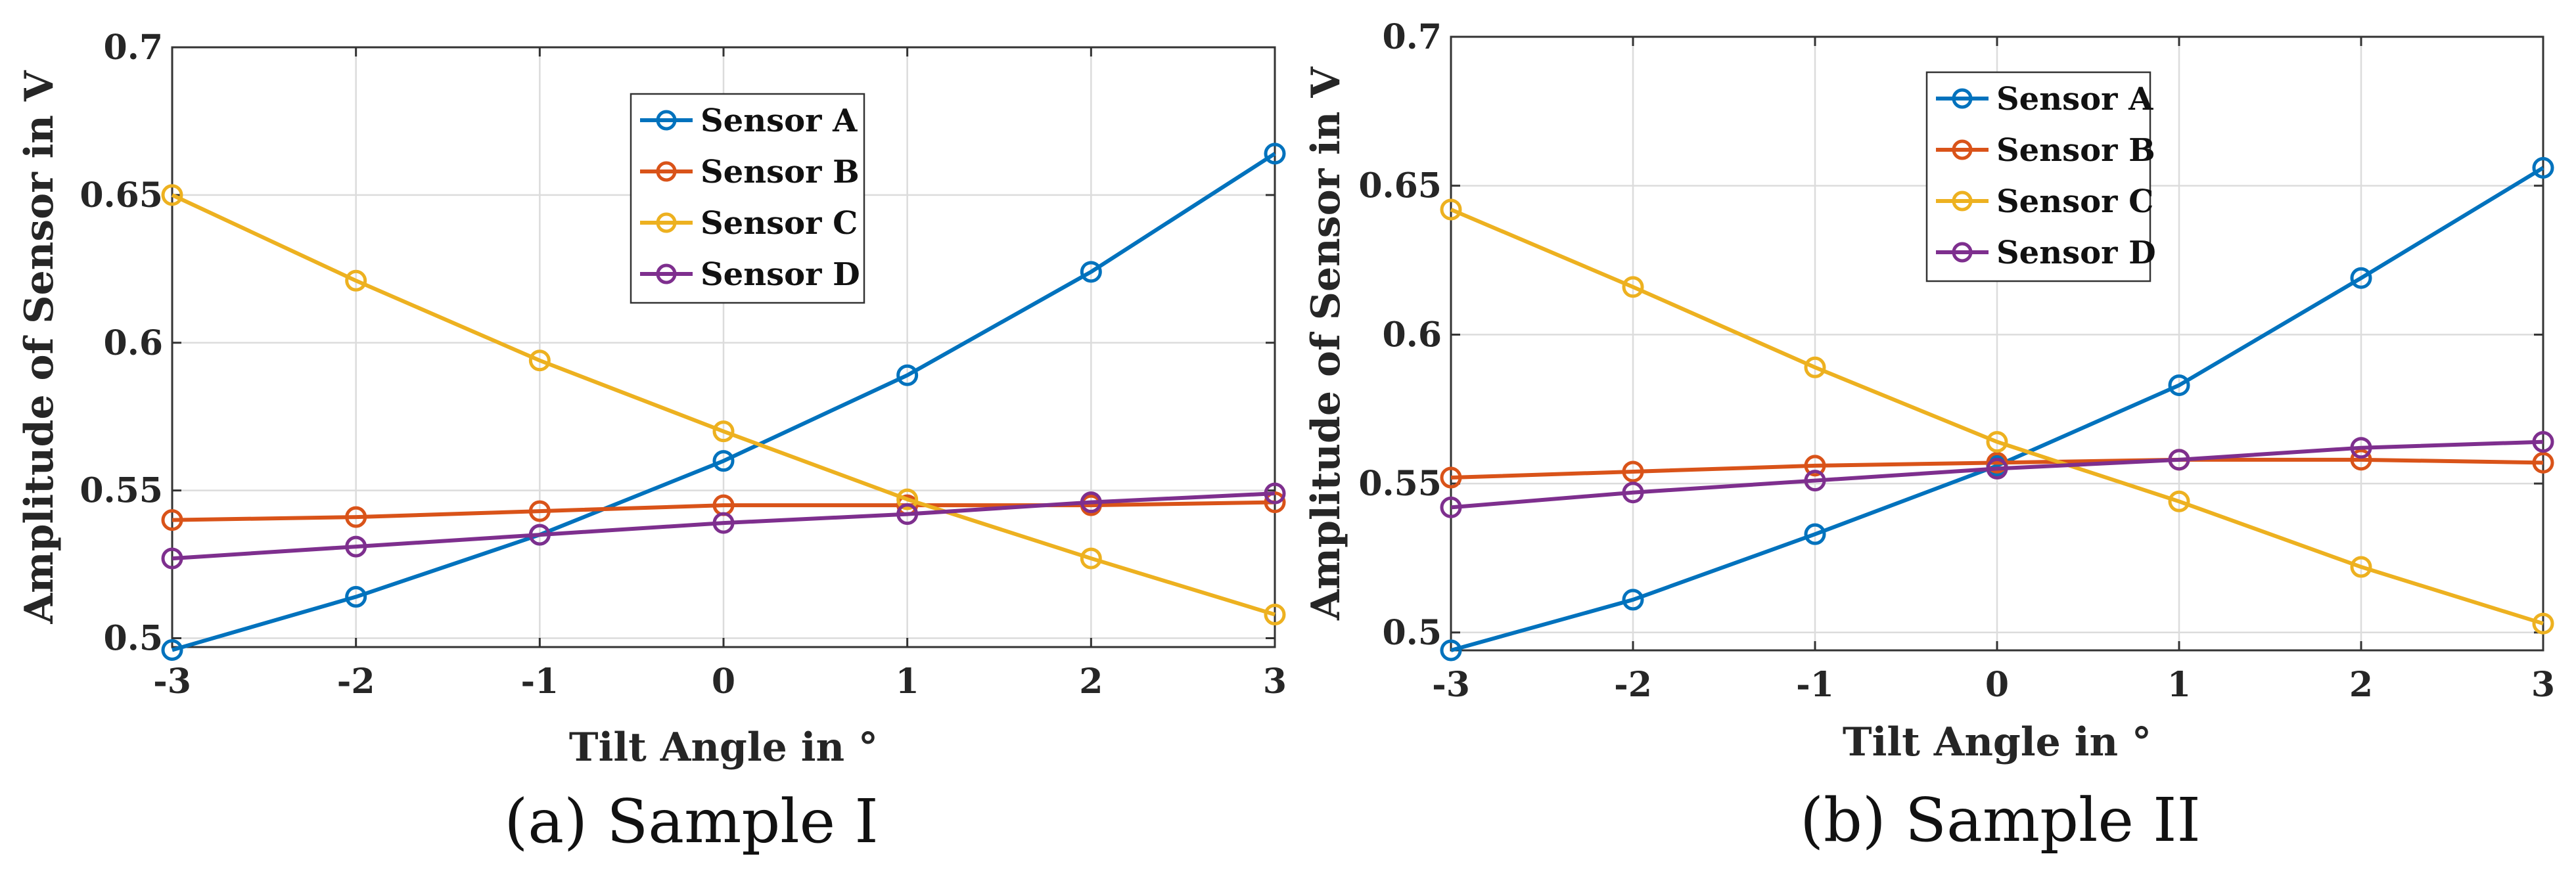 This screenshot has height=875, width=2576. I want to click on legend-item: Sensor C, so click(749, 223).